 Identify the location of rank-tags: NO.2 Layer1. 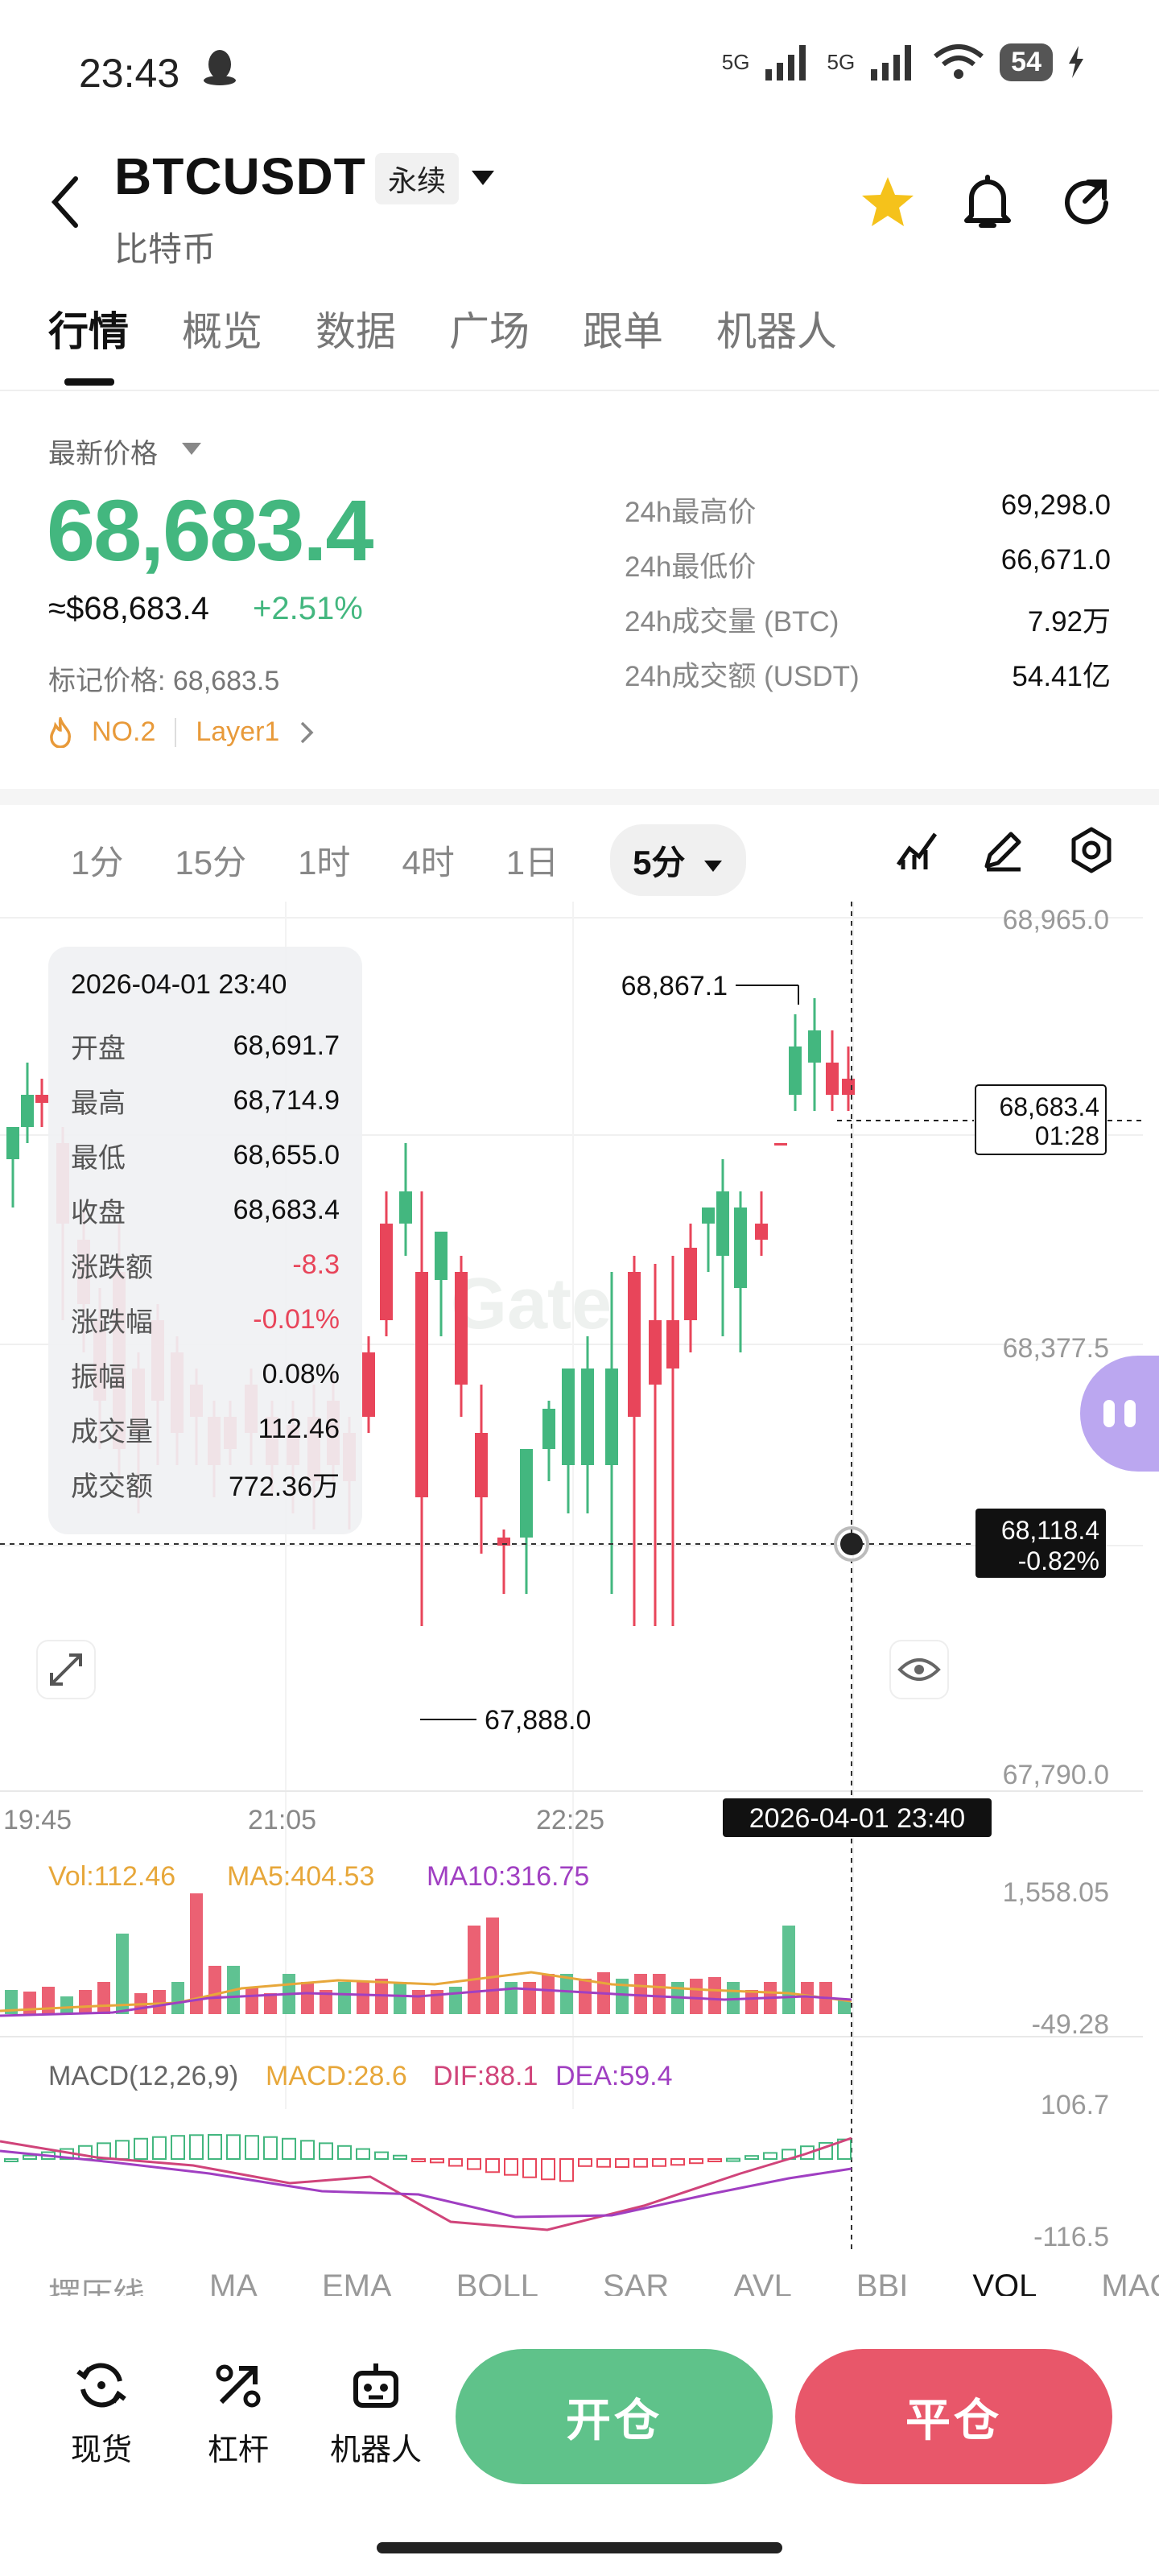
(181, 732).